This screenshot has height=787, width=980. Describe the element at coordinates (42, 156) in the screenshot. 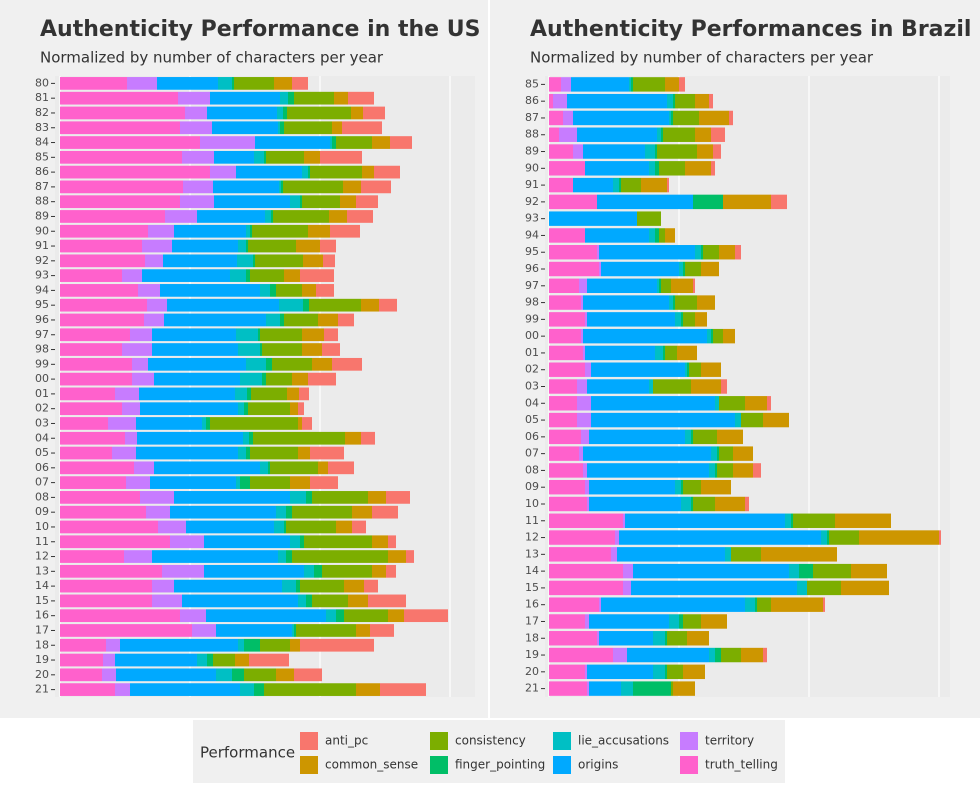

I see `y-tick-label: 85` at that location.